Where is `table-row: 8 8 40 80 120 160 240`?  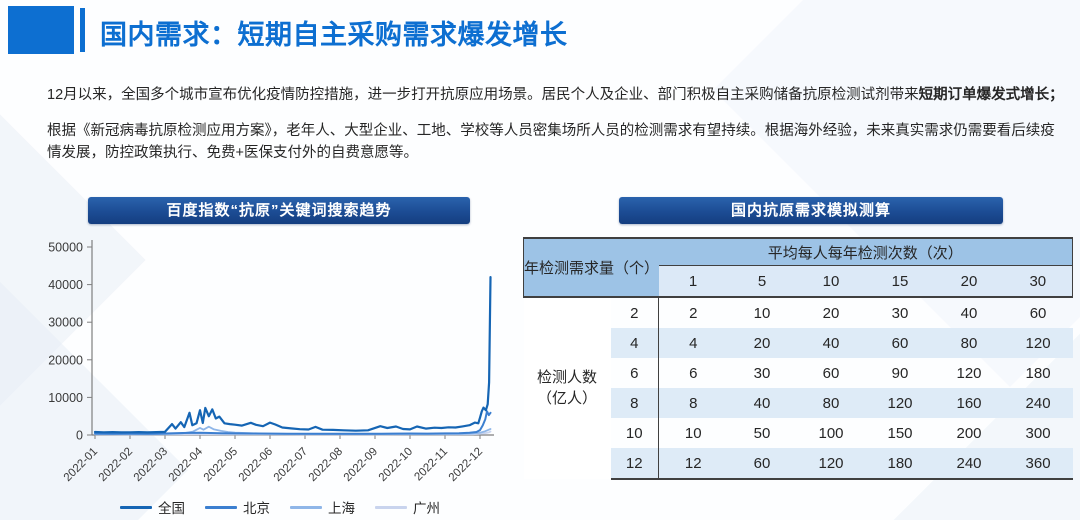 table-row: 8 8 40 80 120 160 240 is located at coordinates (798, 403).